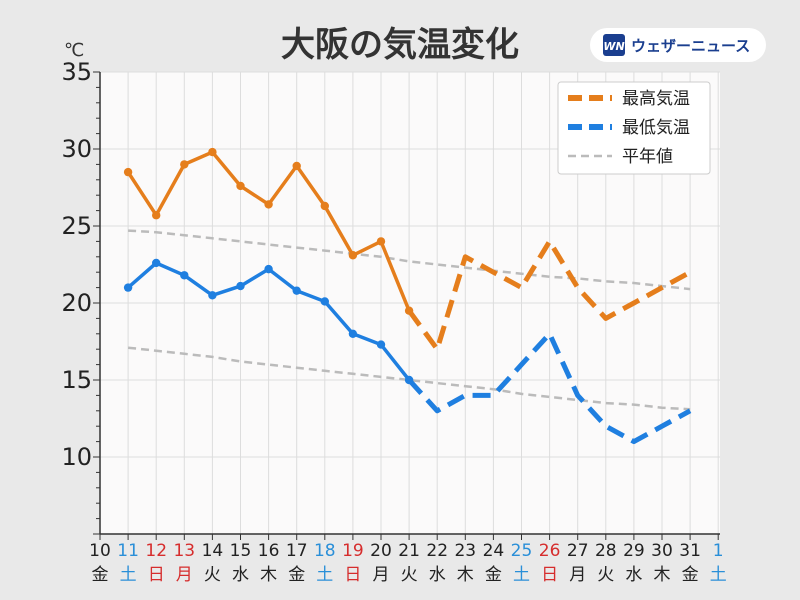 This screenshot has width=800, height=600. Describe the element at coordinates (269, 551) in the screenshot. I see `x-tick-day-label: 16` at that location.